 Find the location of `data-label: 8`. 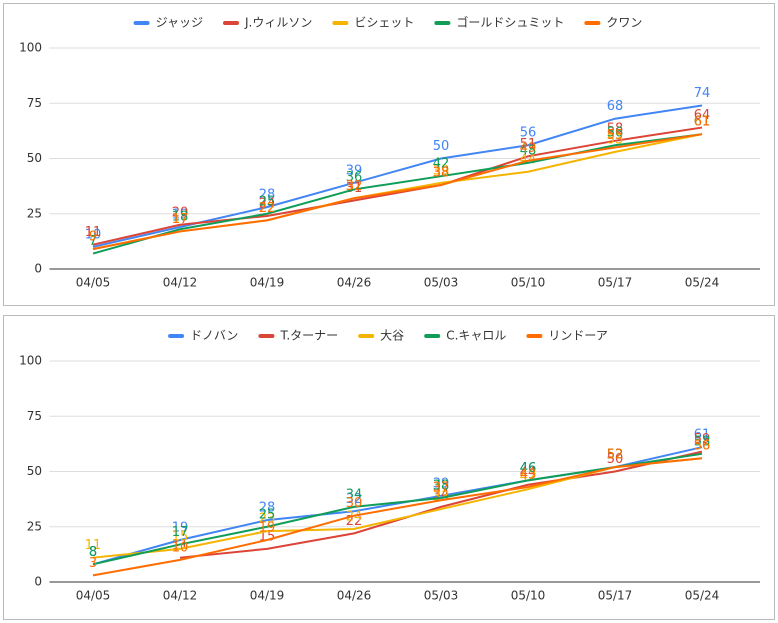

data-label: 8 is located at coordinates (93, 552).